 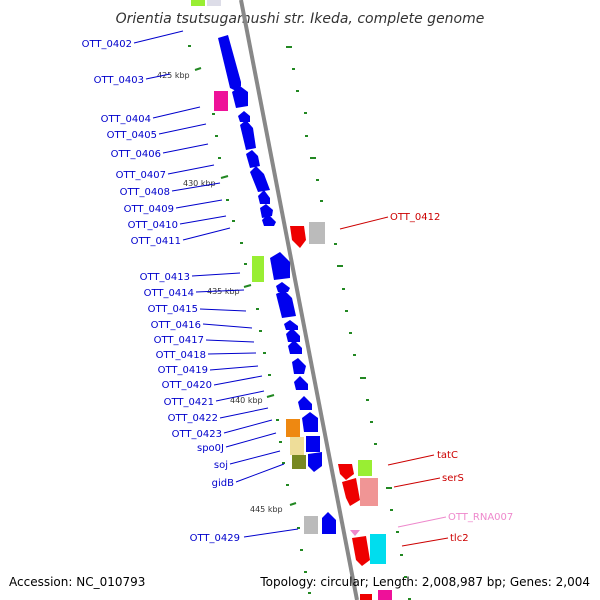 What do you see at coordinates (149, 209) in the screenshot?
I see `gene-label: OTT_0409` at bounding box center [149, 209].